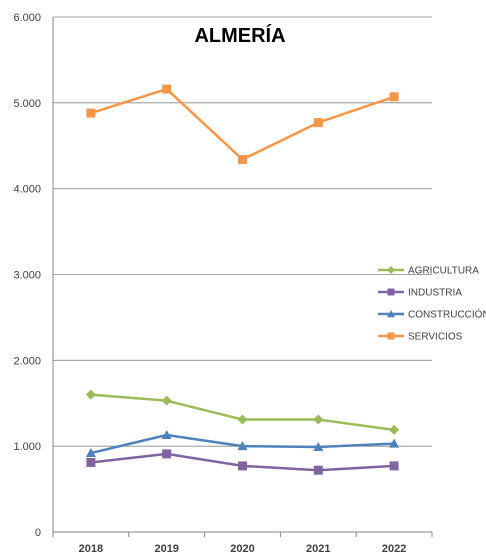 This screenshot has width=486, height=558. I want to click on legend-item: INDUSTRIA, so click(420, 293).